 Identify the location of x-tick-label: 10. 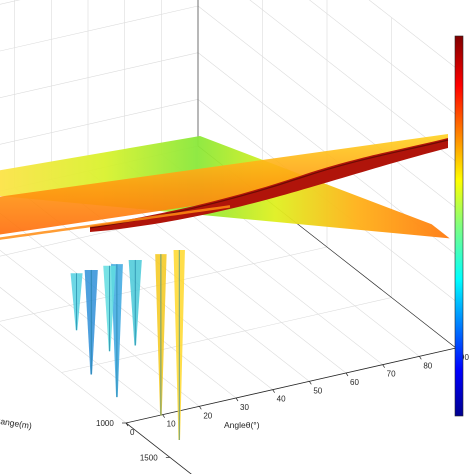
(171, 424).